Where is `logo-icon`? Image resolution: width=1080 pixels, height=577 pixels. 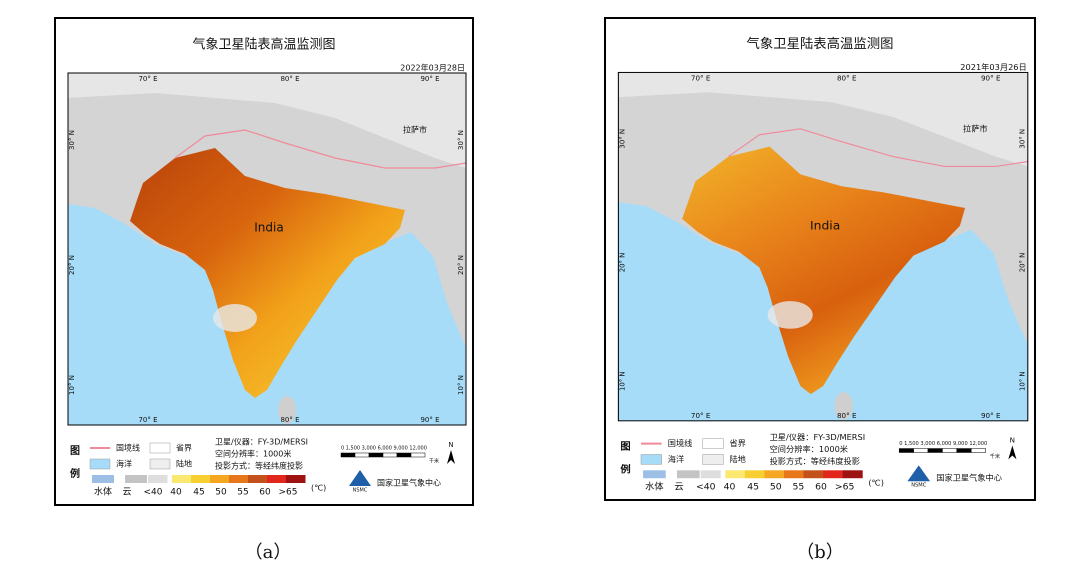
logo-icon is located at coordinates (360, 478).